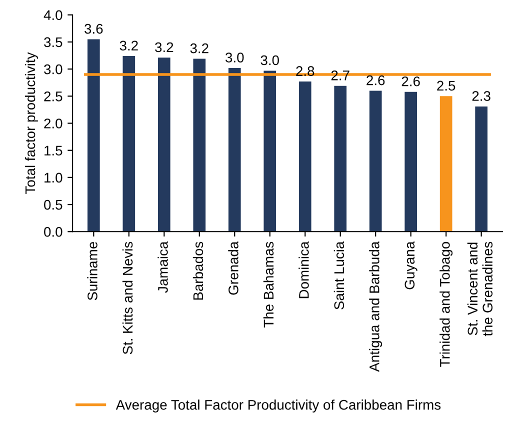 This screenshot has height=425, width=518. Describe the element at coordinates (446, 85) in the screenshot. I see `data-label: 2.5` at that location.